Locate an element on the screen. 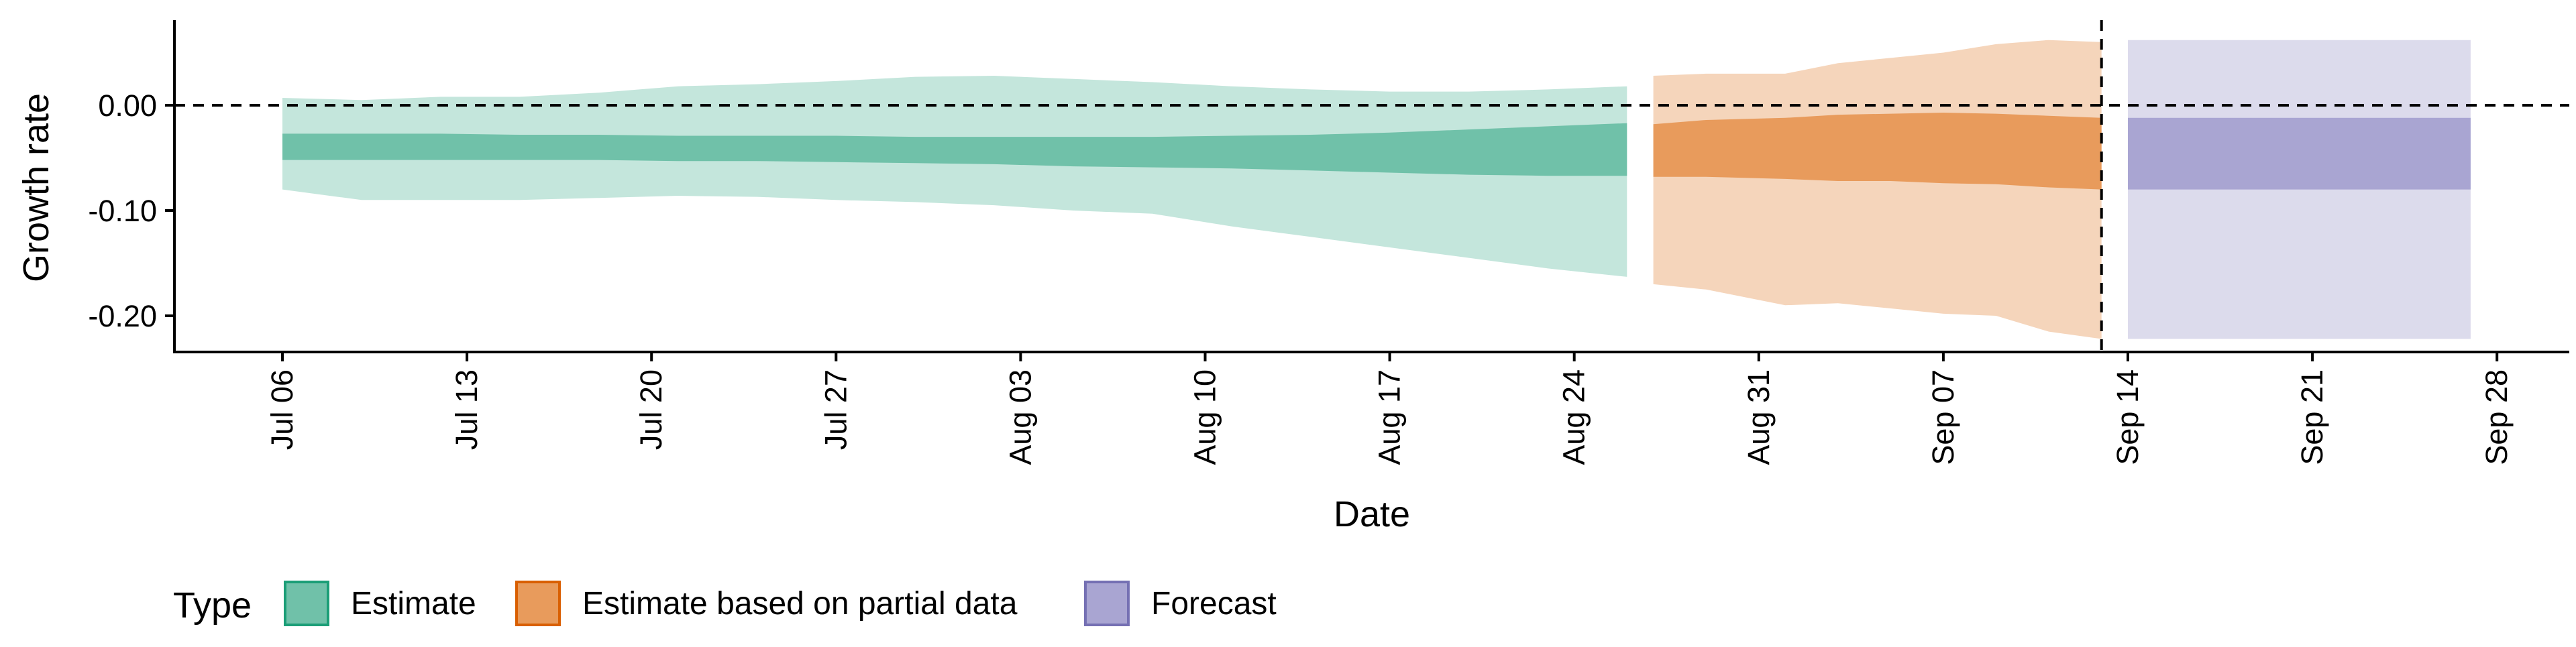 This screenshot has height=647, width=2576. y-tick-label: -0.20 is located at coordinates (122, 316).